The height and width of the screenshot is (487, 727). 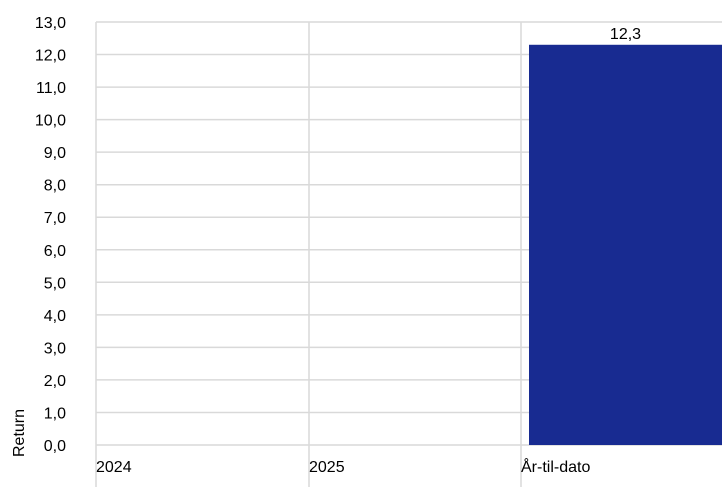 I want to click on y-tick-label: 0,0, so click(x=55, y=446).